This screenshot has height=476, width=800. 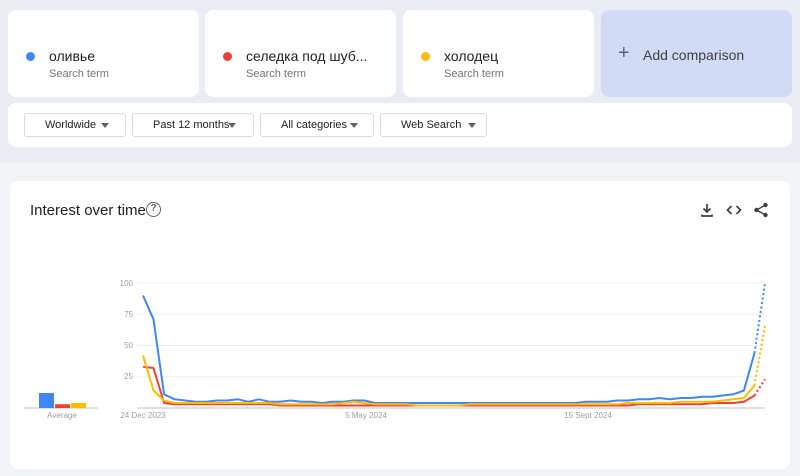 I want to click on time-filter: Past 12 months, so click(x=193, y=125).